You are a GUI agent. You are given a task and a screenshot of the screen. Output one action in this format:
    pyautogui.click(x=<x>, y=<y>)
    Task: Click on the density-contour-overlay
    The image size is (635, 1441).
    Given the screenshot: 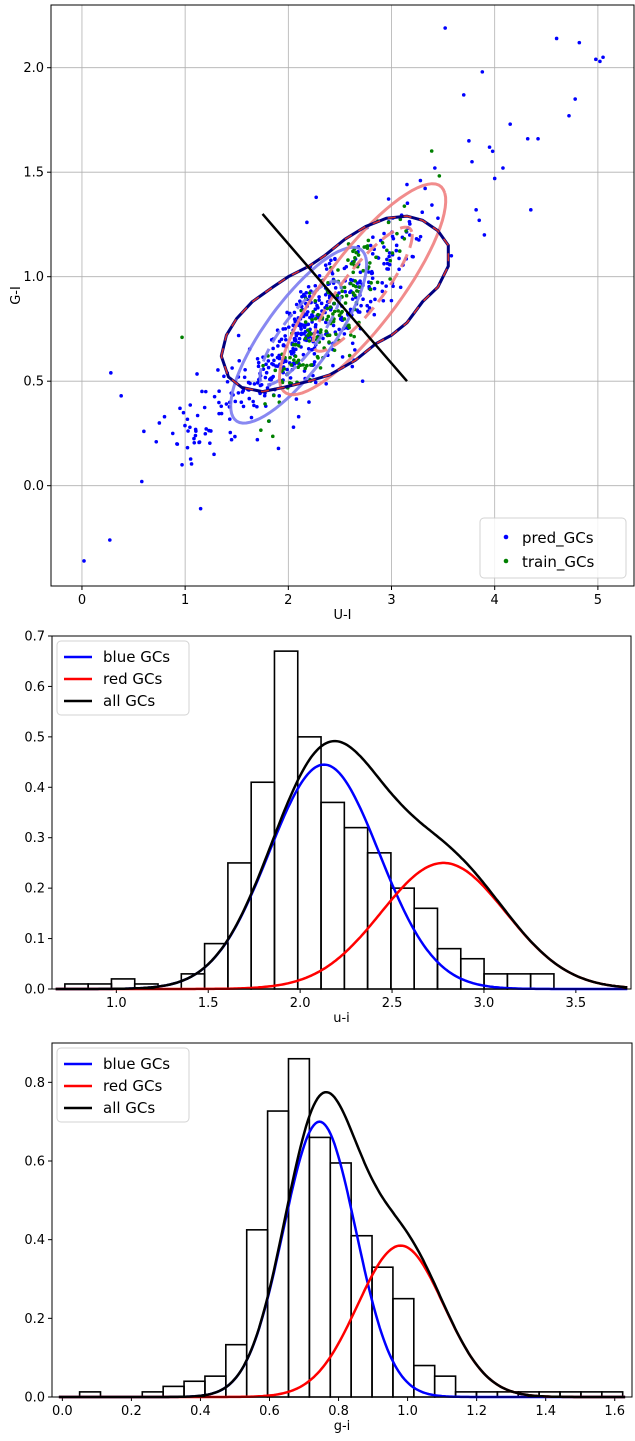 What is the action you would take?
    pyautogui.click(x=335, y=304)
    